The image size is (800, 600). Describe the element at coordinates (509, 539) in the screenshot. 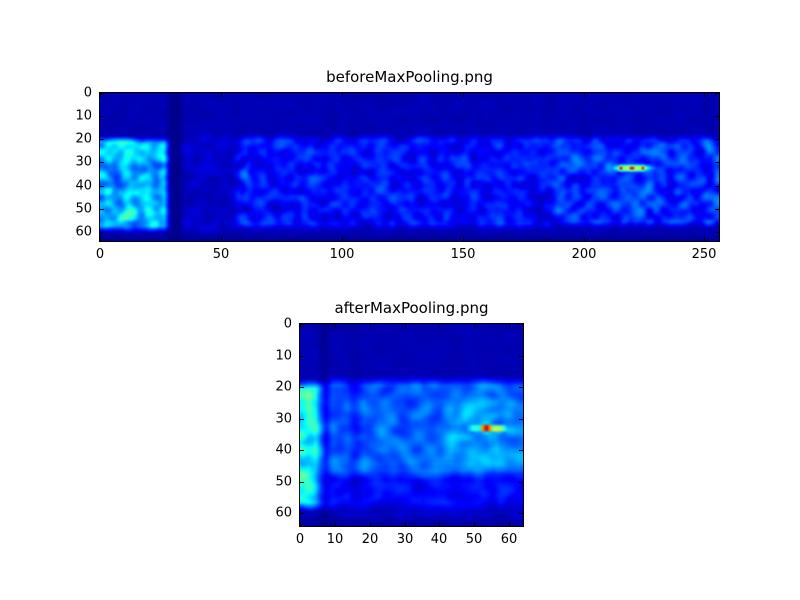

I see `x-tick-label: 60` at that location.